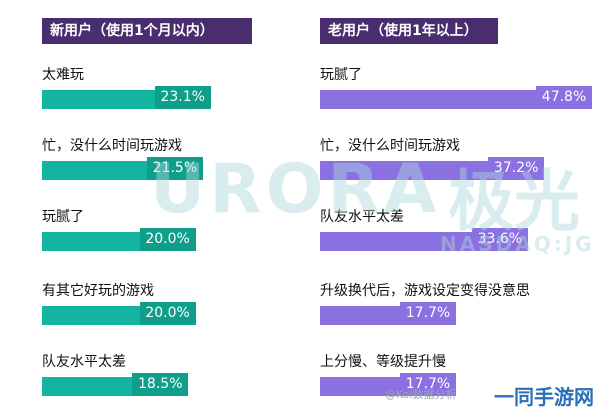  Describe the element at coordinates (174, 168) in the screenshot. I see `value-label: 21.5%` at that location.